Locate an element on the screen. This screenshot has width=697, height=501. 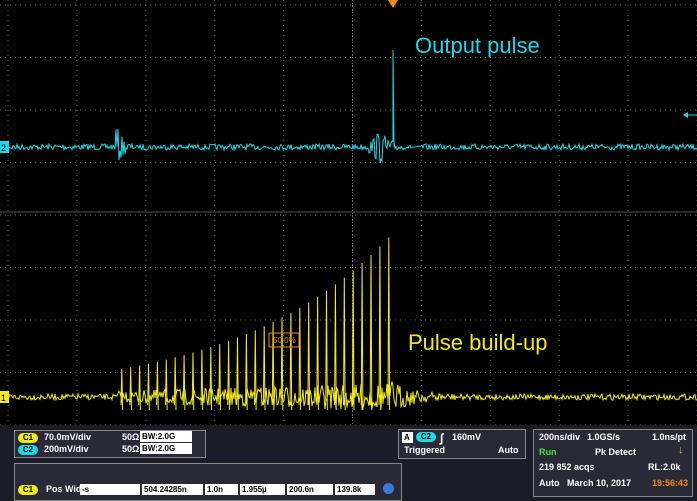
trigger-box is located at coordinates (462, 444).